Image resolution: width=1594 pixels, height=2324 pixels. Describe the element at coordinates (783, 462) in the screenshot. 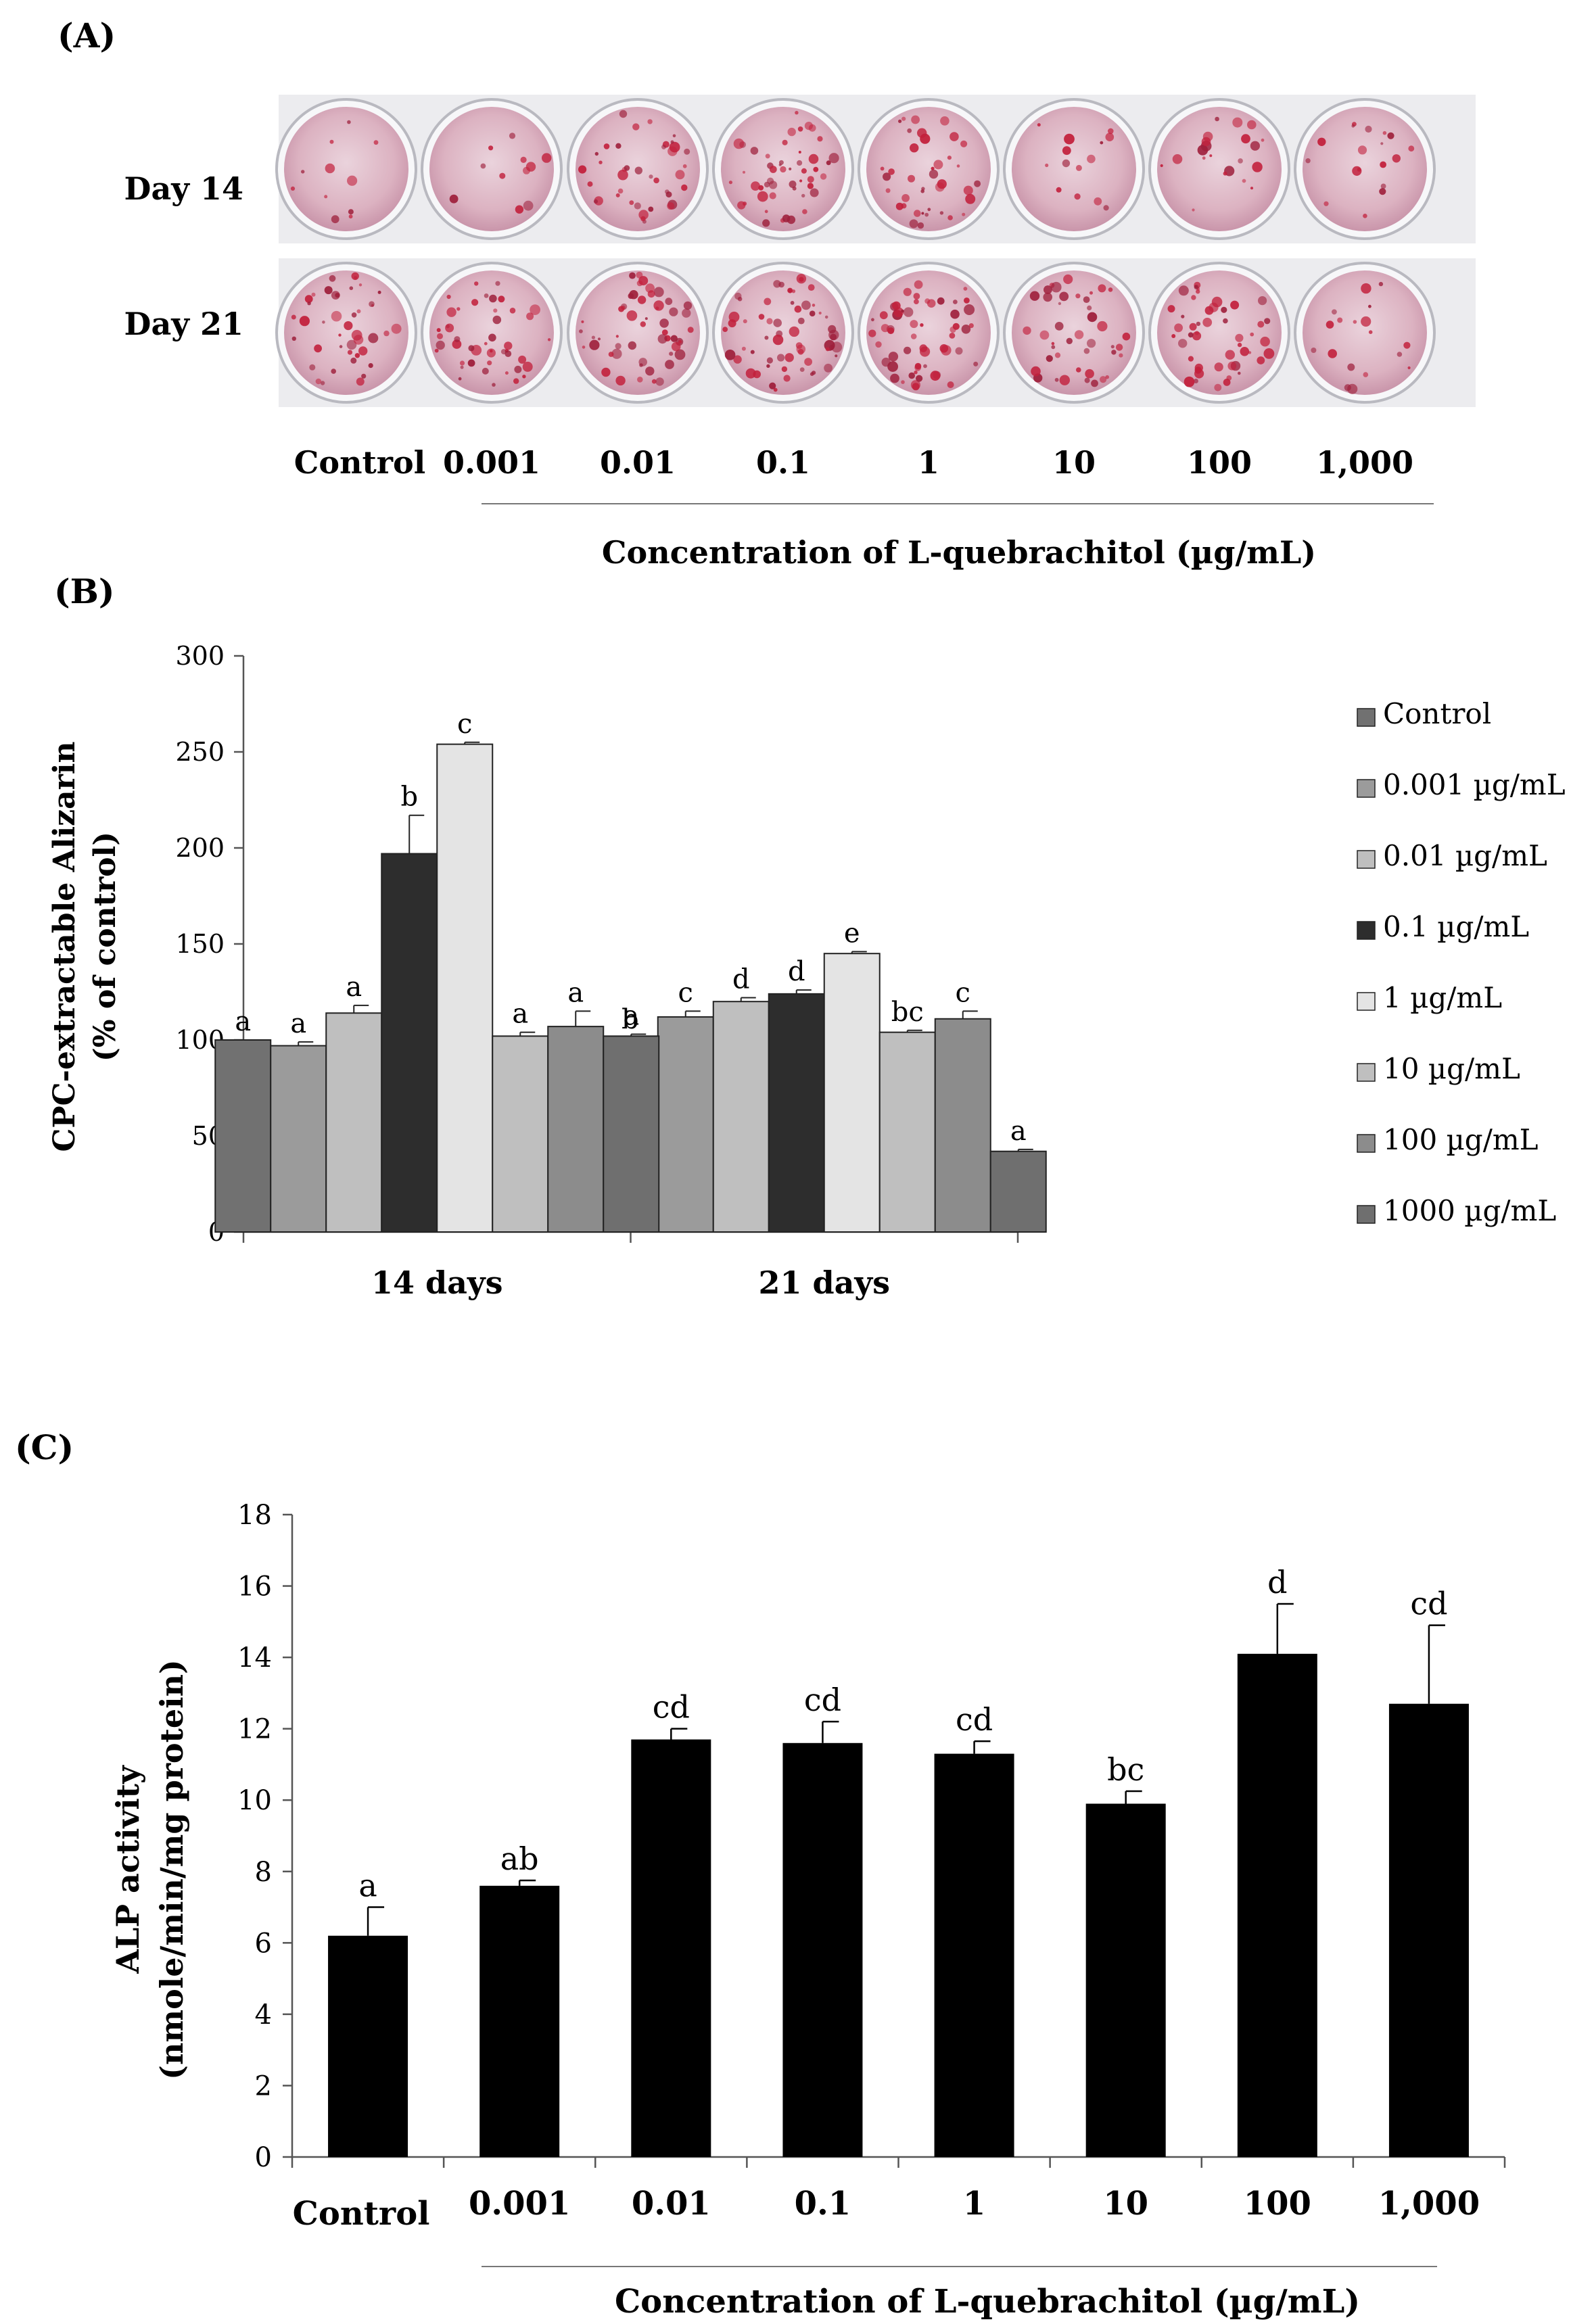

I see `panel-a-concentration-label: 0.1` at that location.